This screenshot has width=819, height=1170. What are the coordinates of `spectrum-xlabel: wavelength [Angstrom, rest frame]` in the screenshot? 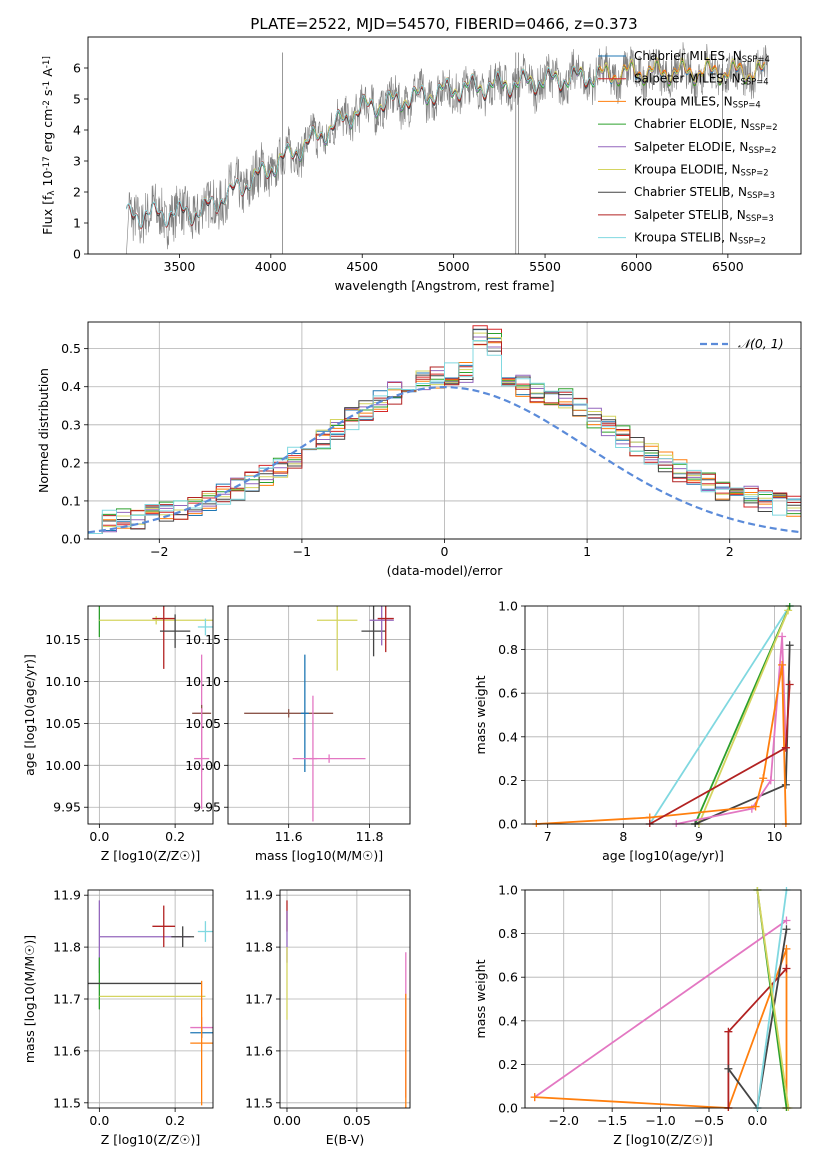 It's located at (444, 285).